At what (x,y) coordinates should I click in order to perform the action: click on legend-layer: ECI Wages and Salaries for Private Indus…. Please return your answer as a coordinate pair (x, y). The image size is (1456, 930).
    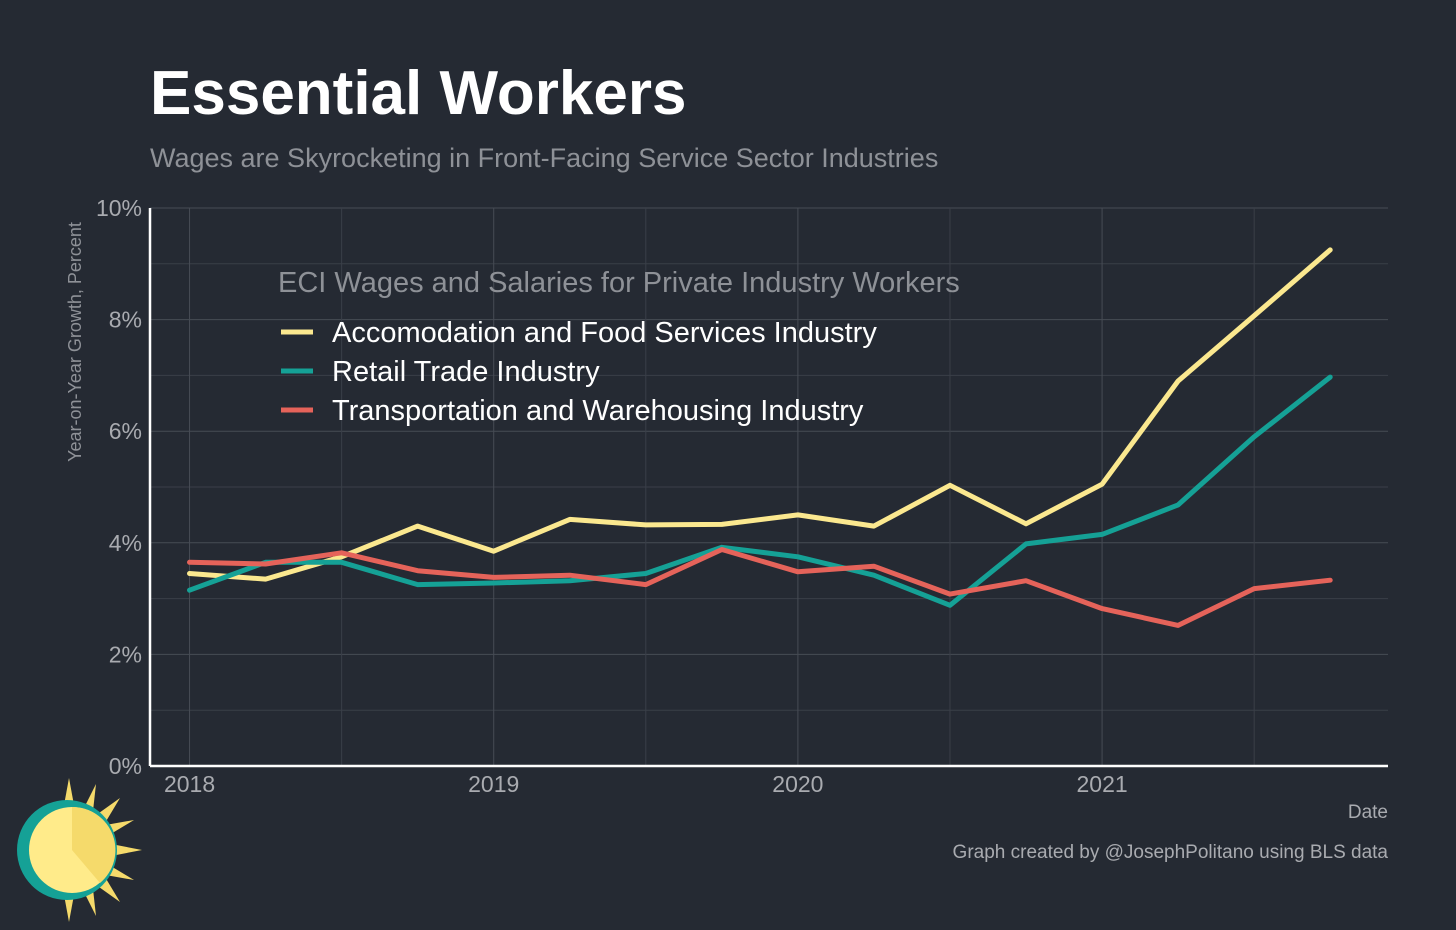
    Looking at the image, I should click on (619, 347).